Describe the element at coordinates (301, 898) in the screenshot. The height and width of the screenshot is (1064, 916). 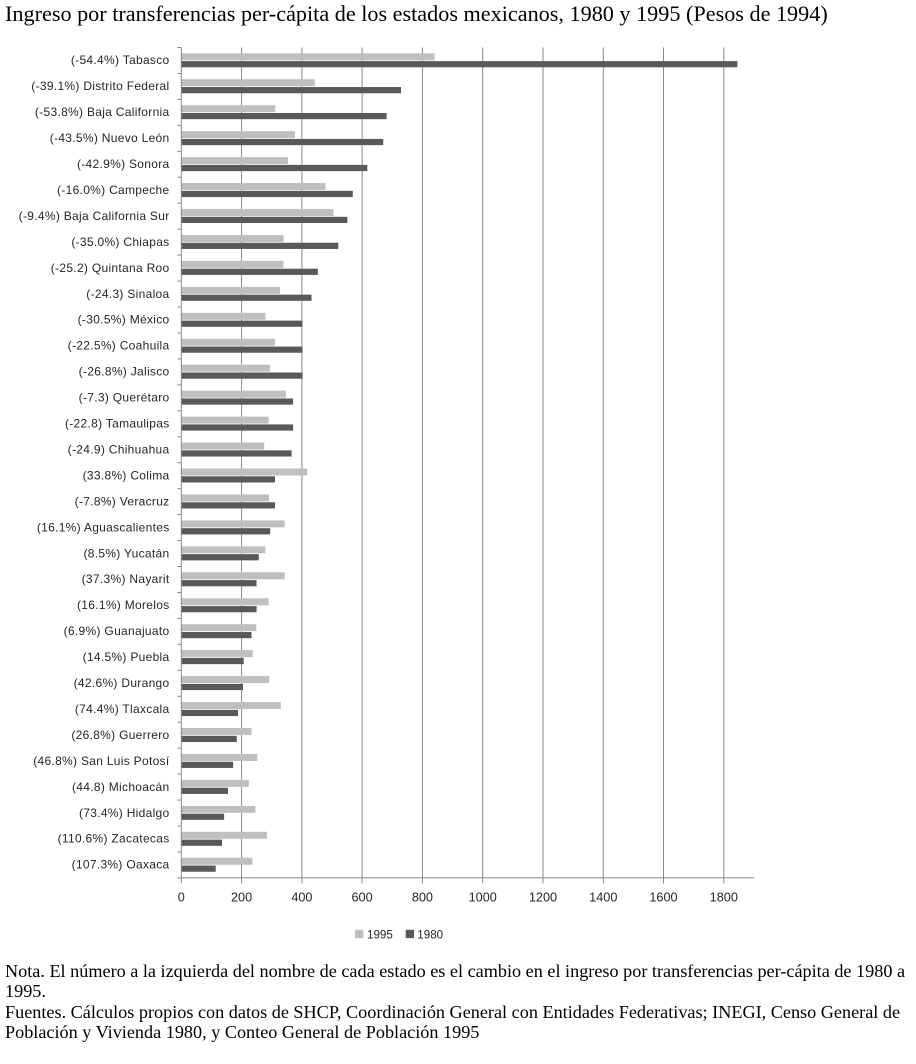
I see `svg-text: 400` at that location.